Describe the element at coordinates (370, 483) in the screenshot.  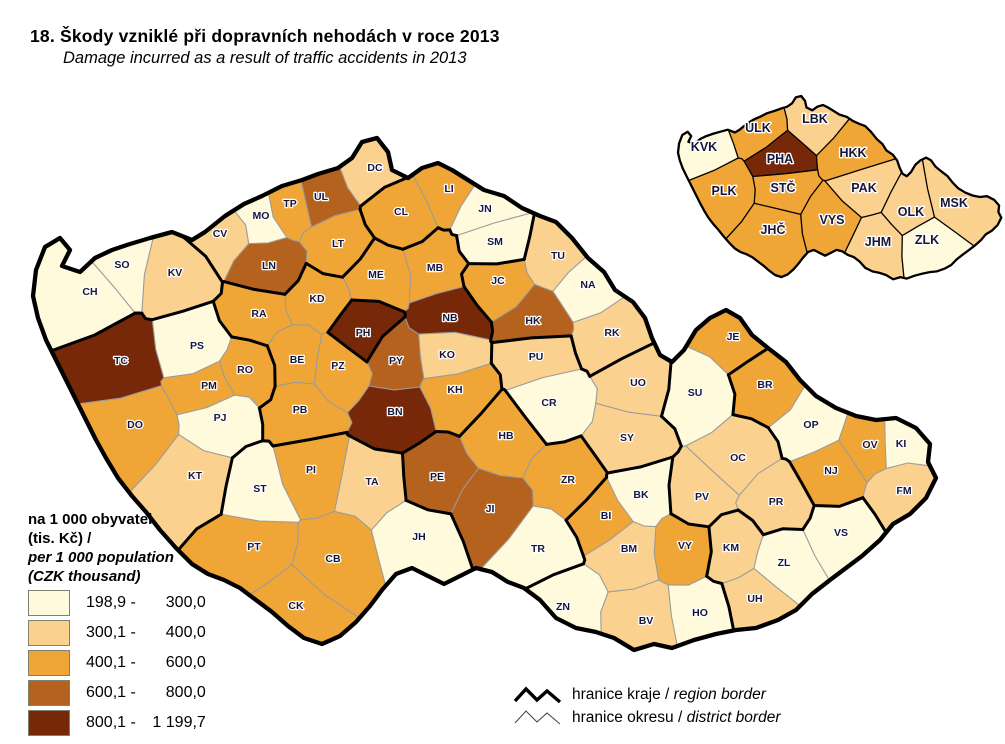
I see `district-shape-TA` at that location.